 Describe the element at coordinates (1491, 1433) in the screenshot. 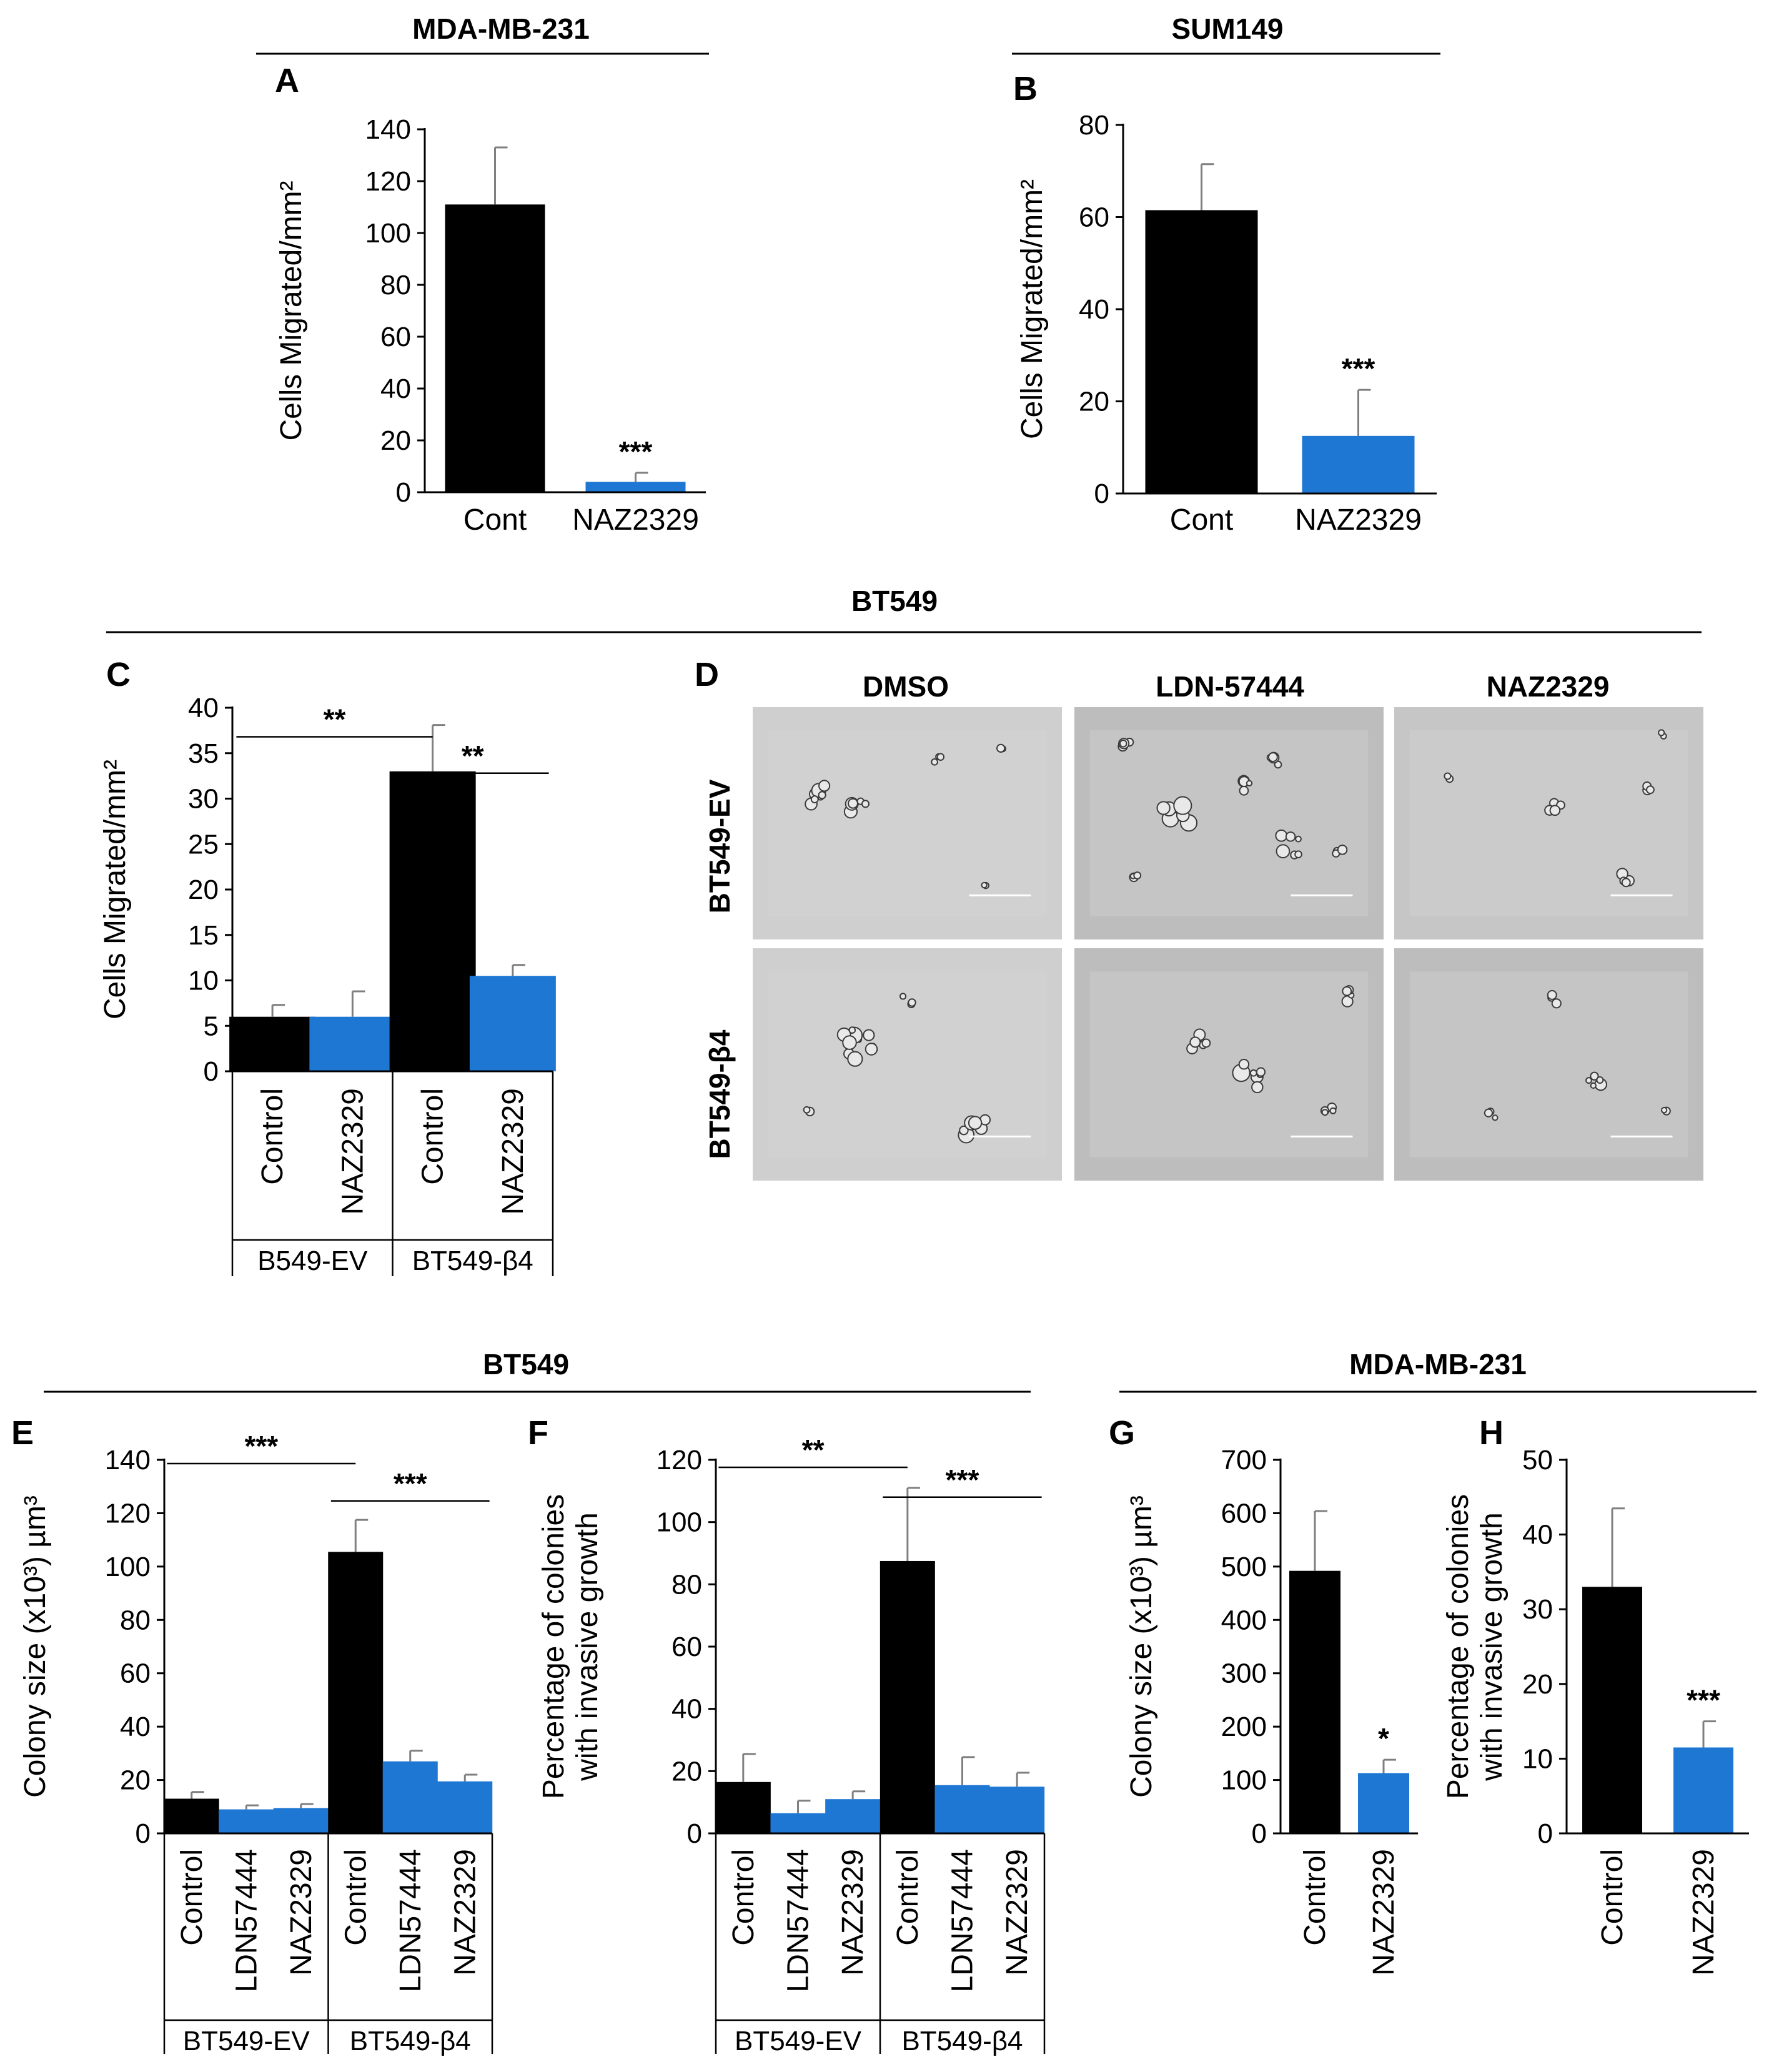

I see `panel-letter-h: H` at that location.